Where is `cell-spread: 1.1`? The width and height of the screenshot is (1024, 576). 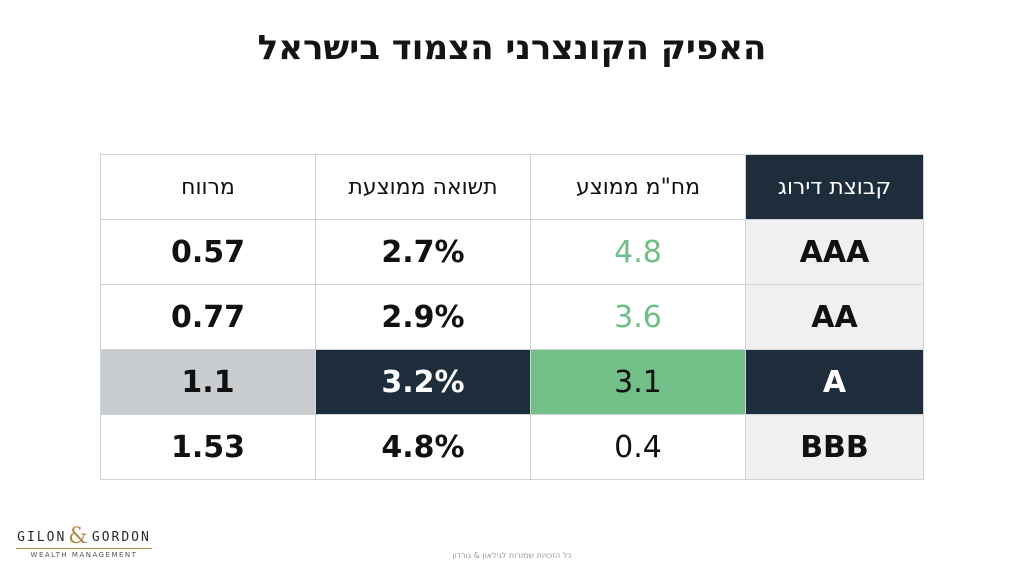
cell-spread: 1.1 is located at coordinates (208, 382).